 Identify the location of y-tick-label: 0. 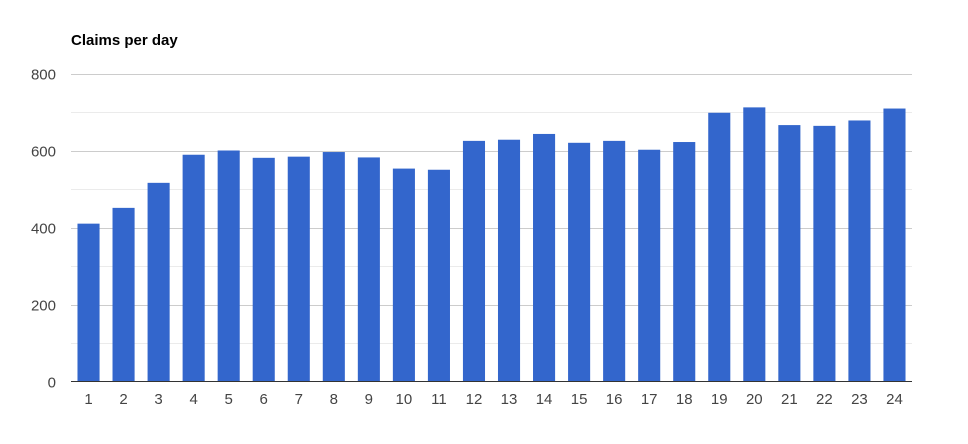
(52, 383).